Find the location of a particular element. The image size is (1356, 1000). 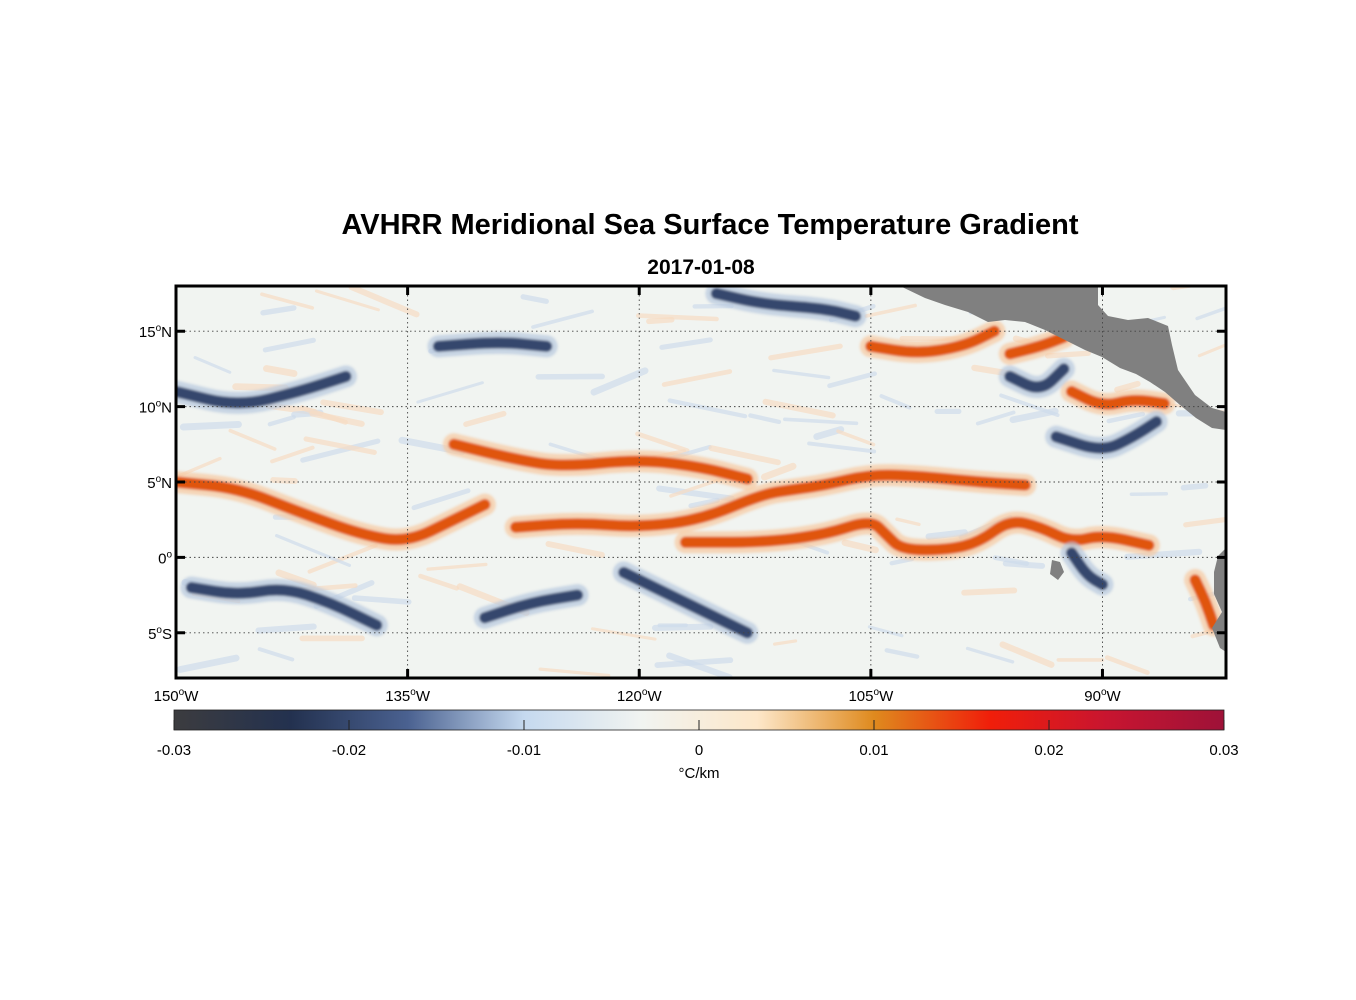

x-tick-label: 90oW is located at coordinates (1102, 696).